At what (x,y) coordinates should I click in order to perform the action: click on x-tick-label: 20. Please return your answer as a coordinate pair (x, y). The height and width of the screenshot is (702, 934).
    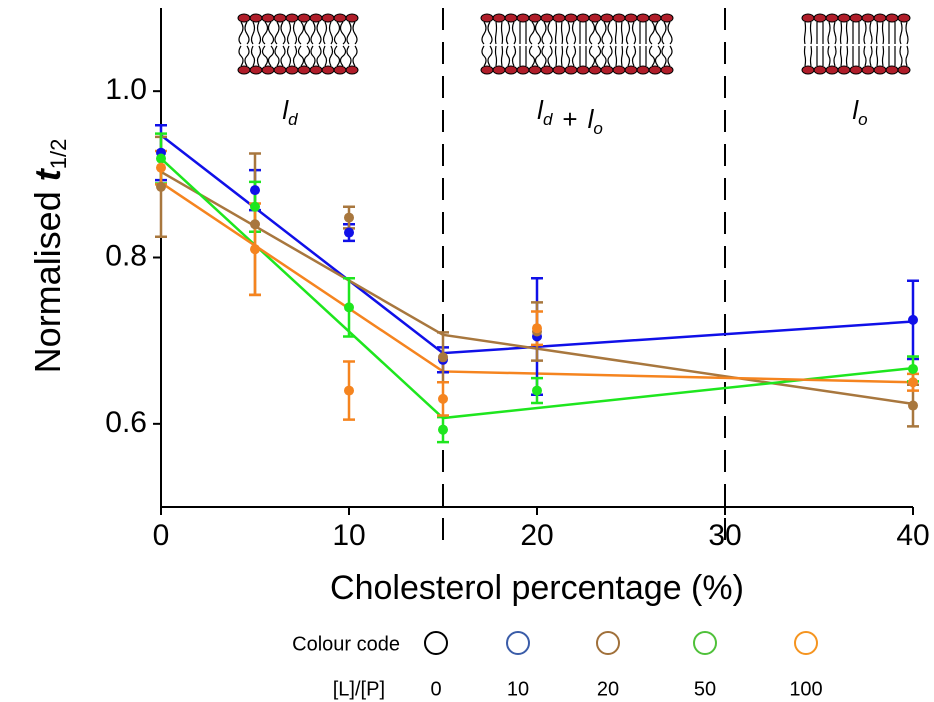
    Looking at the image, I should click on (536, 535).